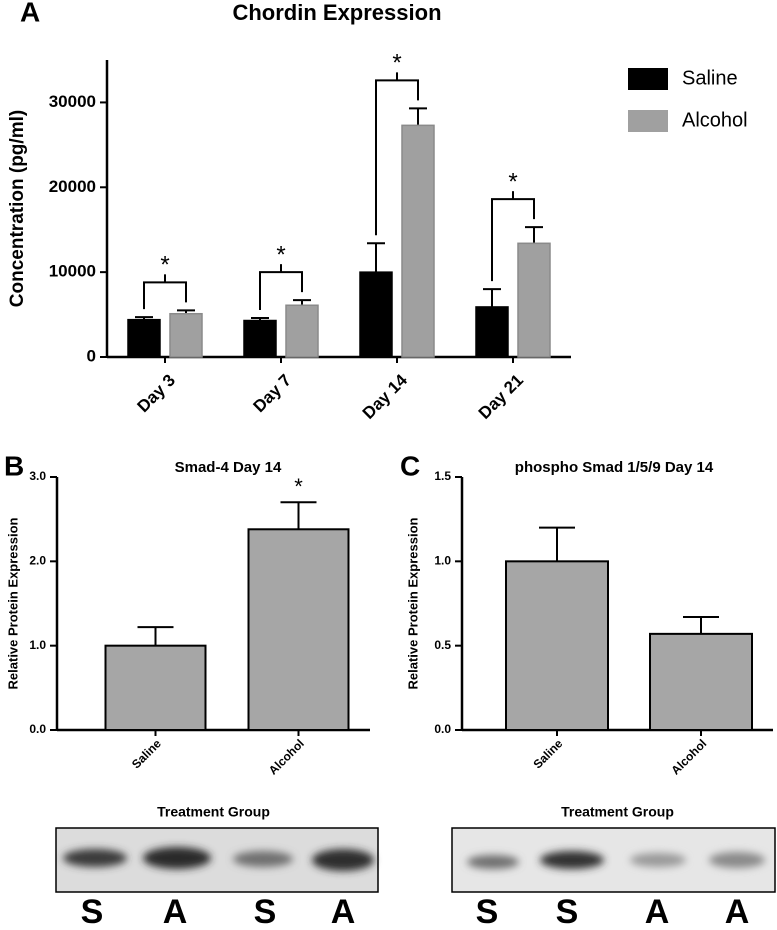  What do you see at coordinates (37, 476) in the screenshot?
I see `y-tick-label: 3.0` at bounding box center [37, 476].